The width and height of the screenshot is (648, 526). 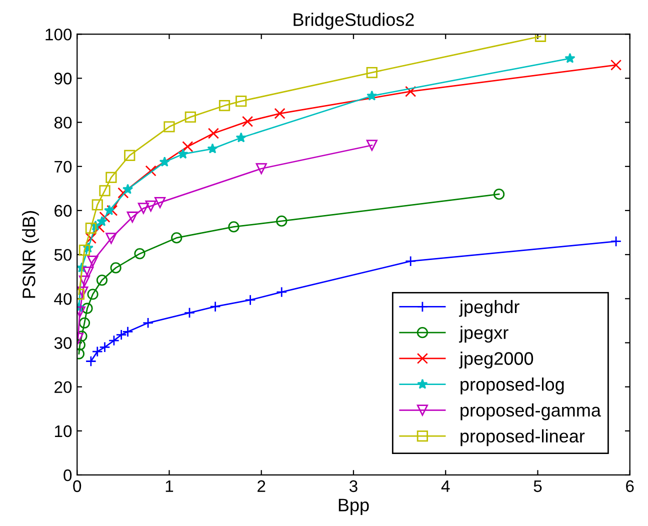 I want to click on legend-label: jpegxr, so click(x=483, y=334).